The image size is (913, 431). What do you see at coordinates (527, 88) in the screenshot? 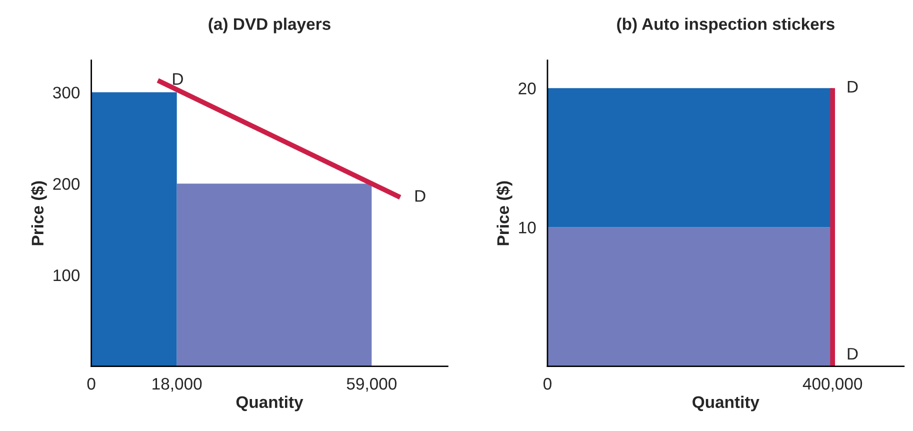
I see `y-tick-label: 20` at bounding box center [527, 88].